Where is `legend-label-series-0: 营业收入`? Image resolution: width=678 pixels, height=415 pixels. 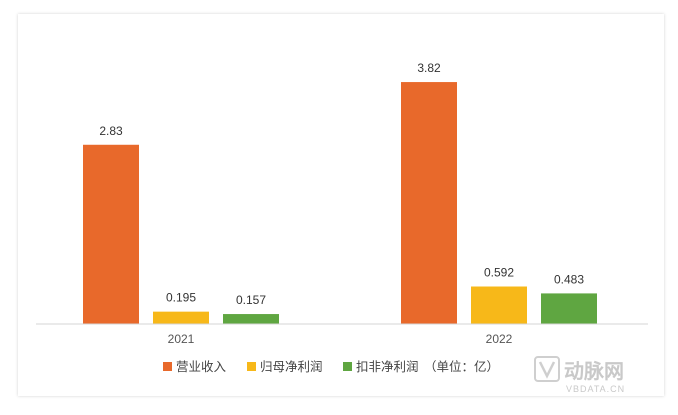
legend-label-series-0: 营业收入 is located at coordinates (201, 366).